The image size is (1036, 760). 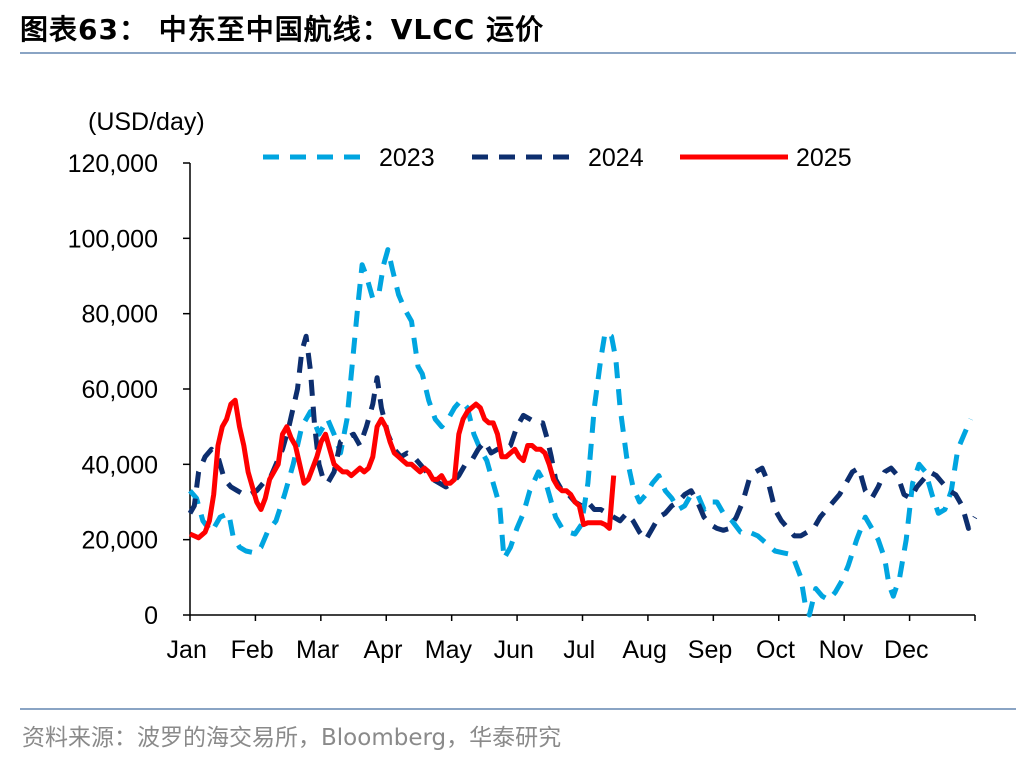 What do you see at coordinates (113, 239) in the screenshot?
I see `y-tick-label: 100,000` at bounding box center [113, 239].